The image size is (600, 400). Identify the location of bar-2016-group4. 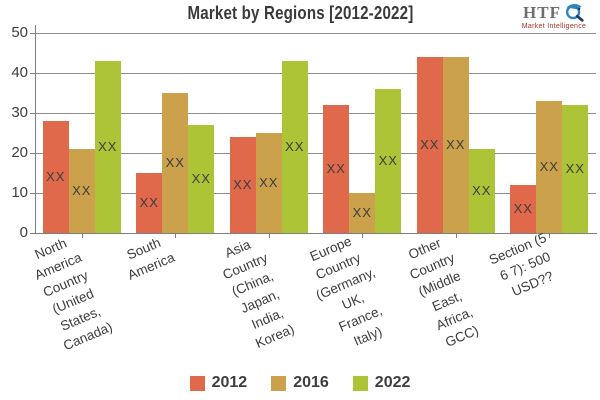
(362, 213).